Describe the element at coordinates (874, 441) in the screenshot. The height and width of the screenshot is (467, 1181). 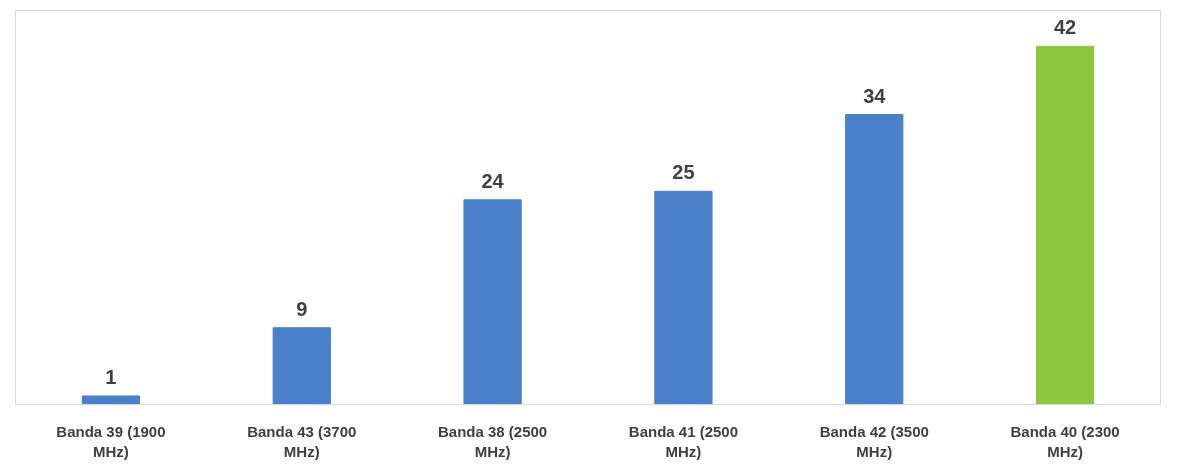
I see `x-tick-label: Banda 42 (3500 MHz)` at that location.